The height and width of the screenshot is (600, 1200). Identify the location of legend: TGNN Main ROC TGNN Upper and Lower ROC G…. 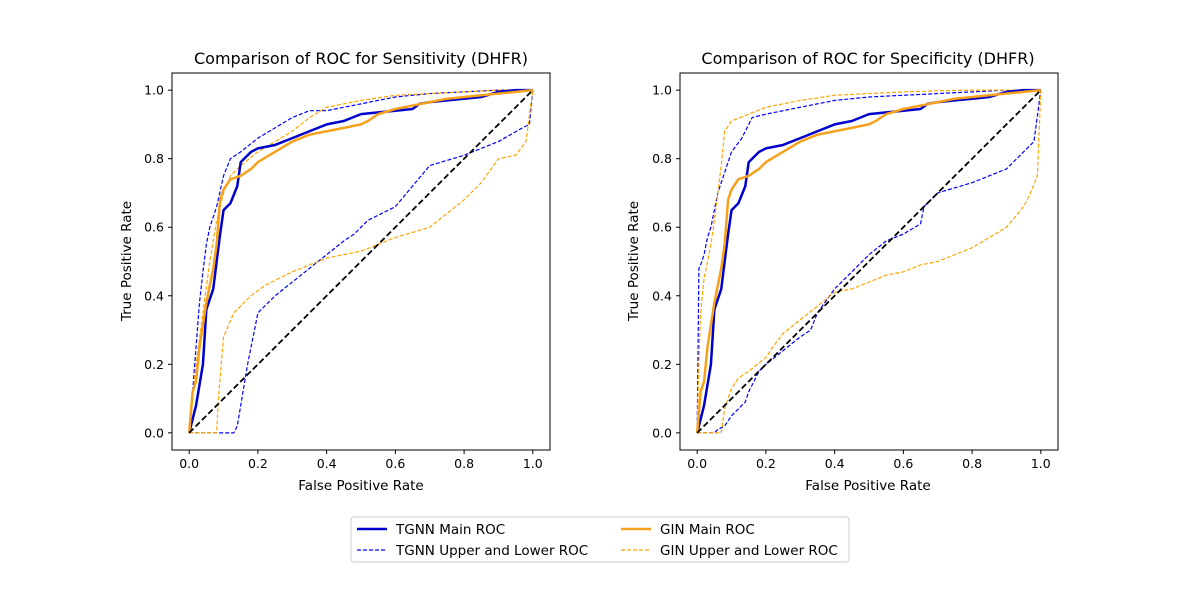
(600, 539).